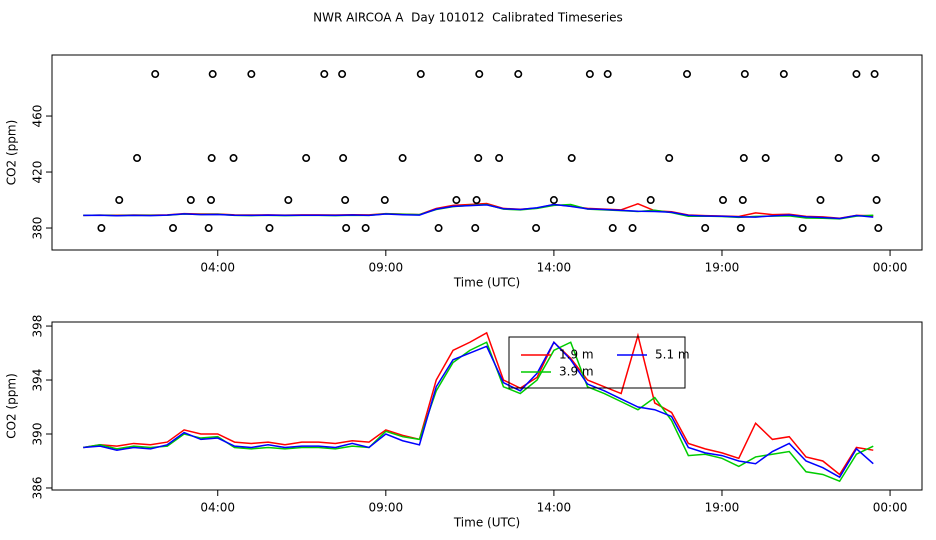 This screenshot has height=540, width=936. I want to click on y-tick-label: 380, so click(38, 228).